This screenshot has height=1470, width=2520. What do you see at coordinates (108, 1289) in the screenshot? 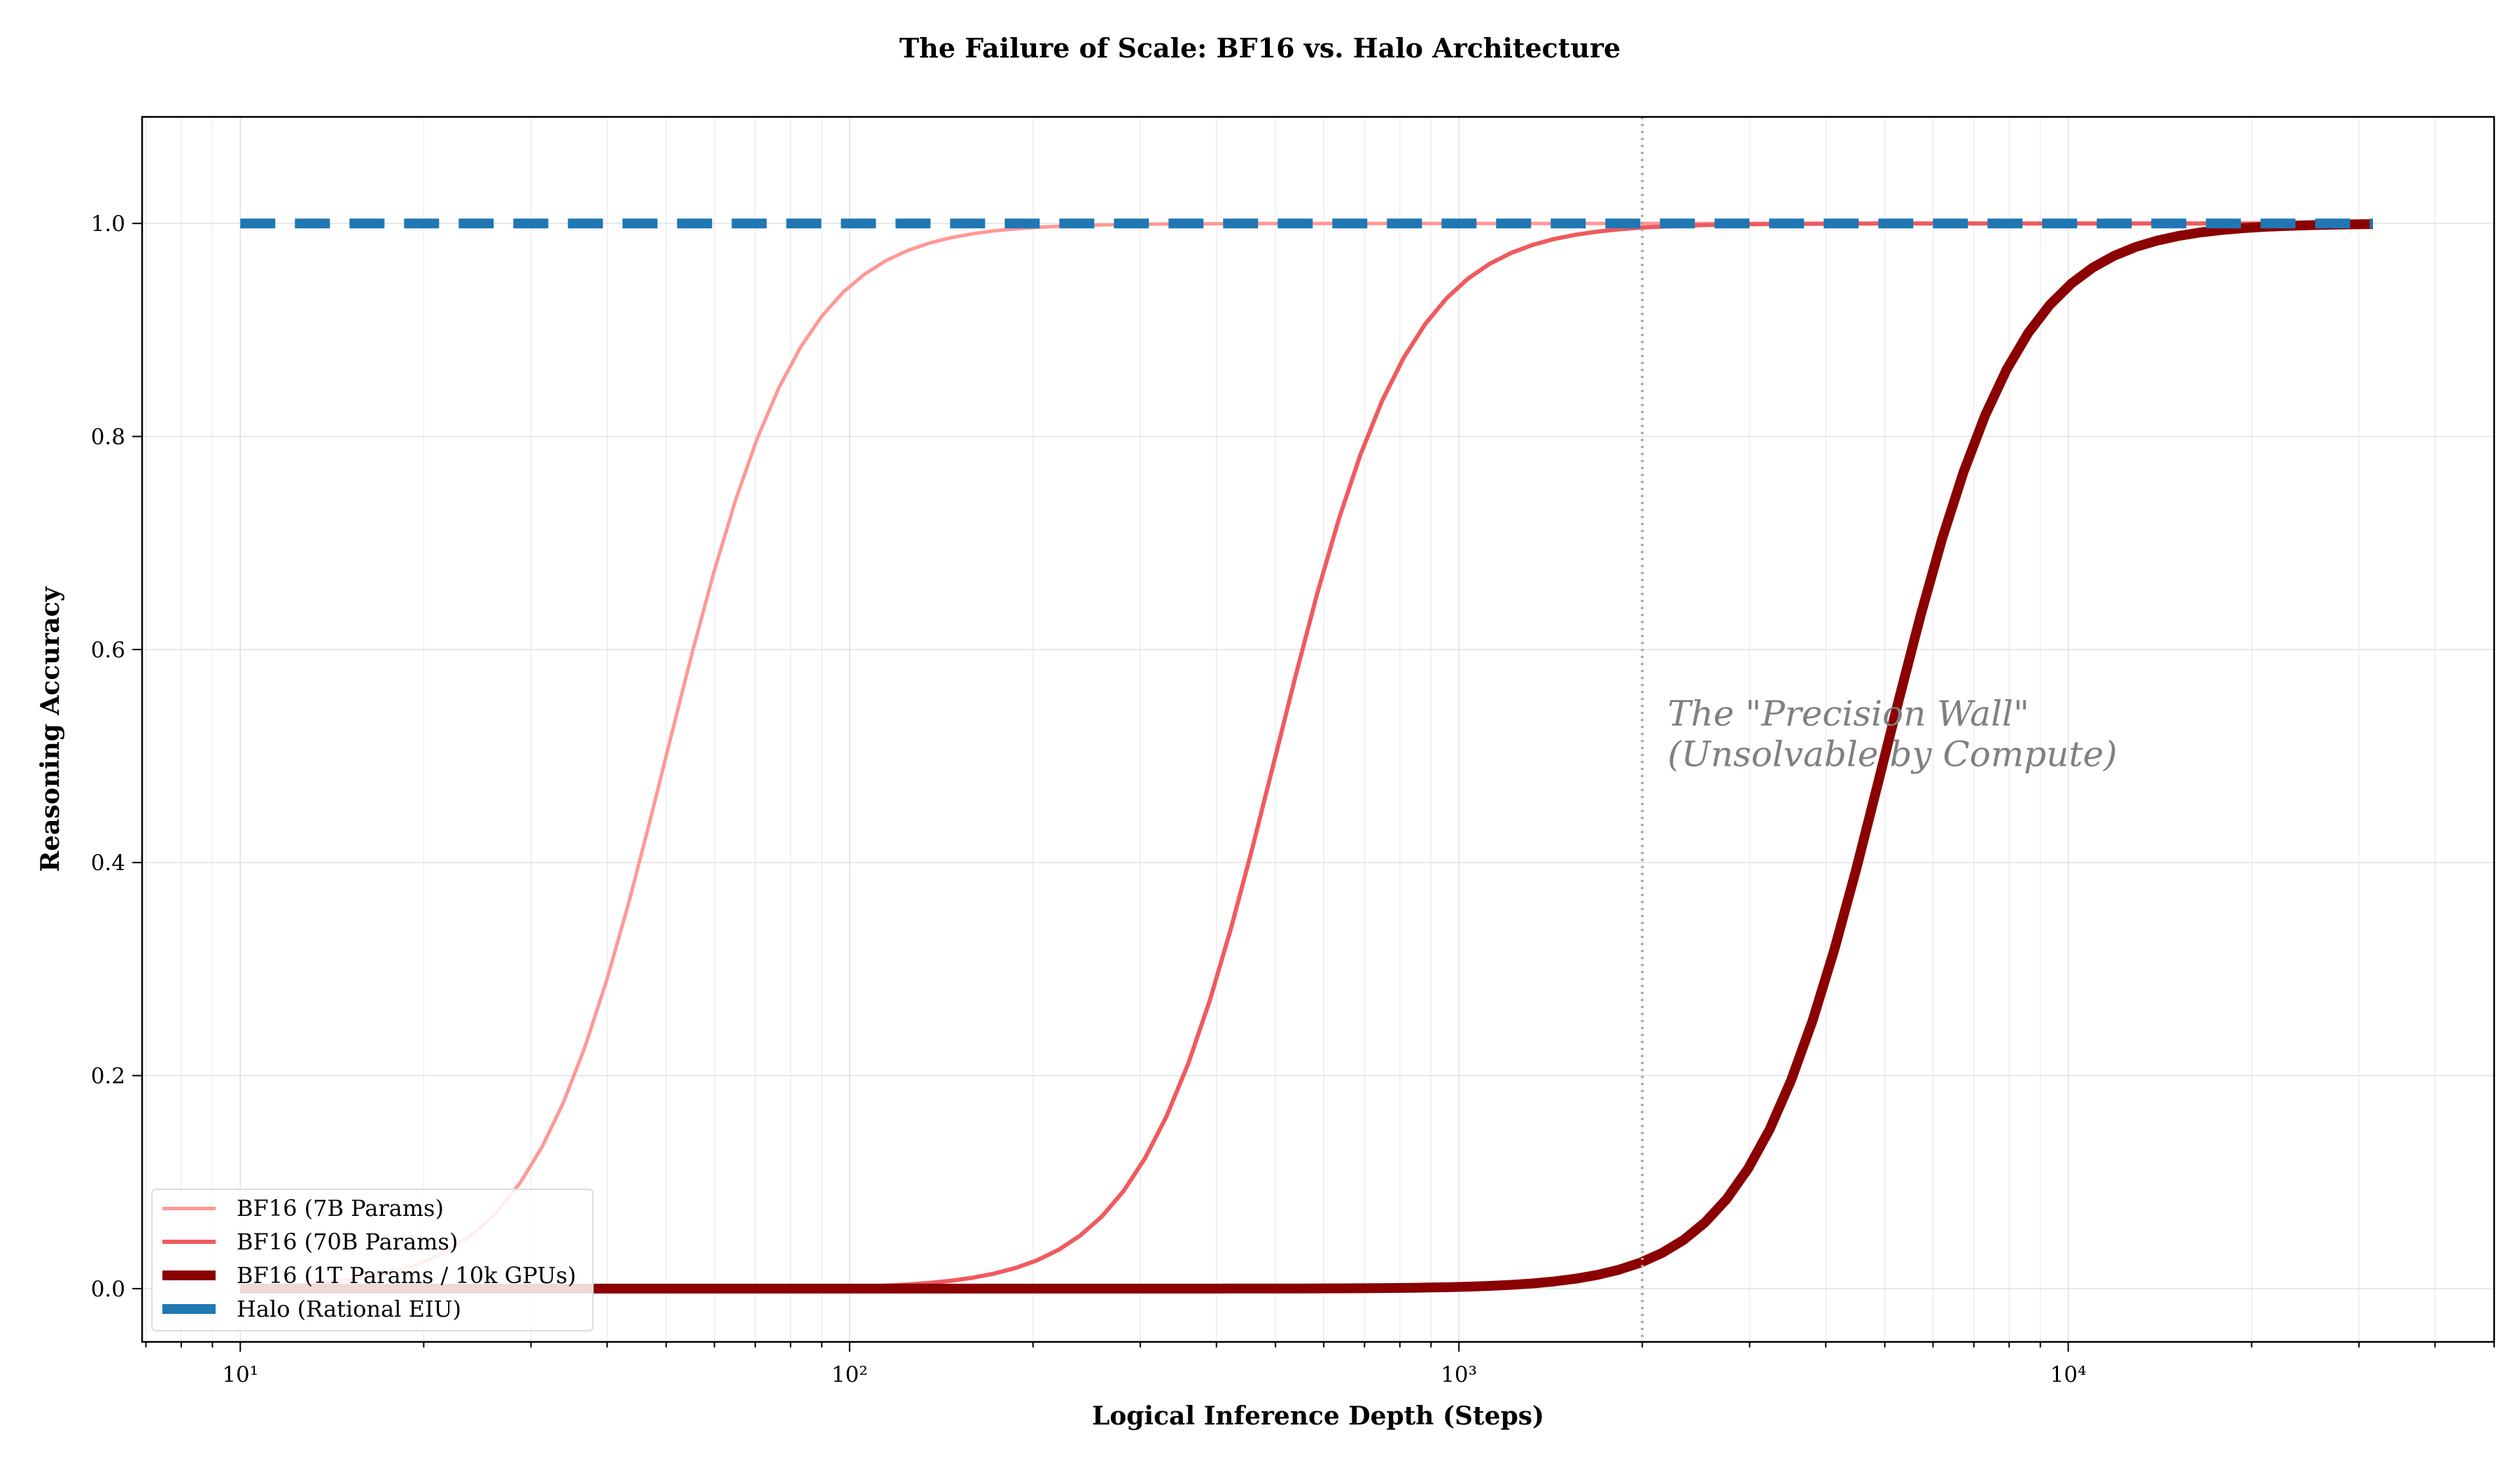
I see `y-tick-label: 0.0` at bounding box center [108, 1289].